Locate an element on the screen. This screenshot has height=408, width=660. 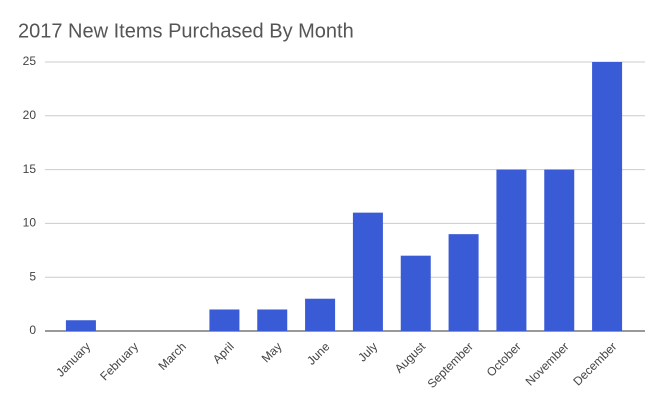
x-tick-label: September is located at coordinates (450, 364).